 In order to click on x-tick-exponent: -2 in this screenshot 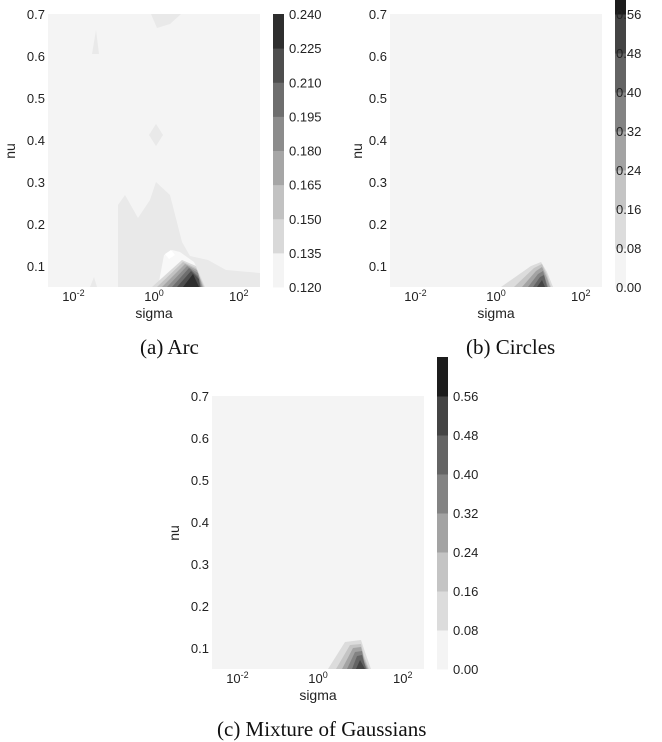, I will do `click(423, 293)`.